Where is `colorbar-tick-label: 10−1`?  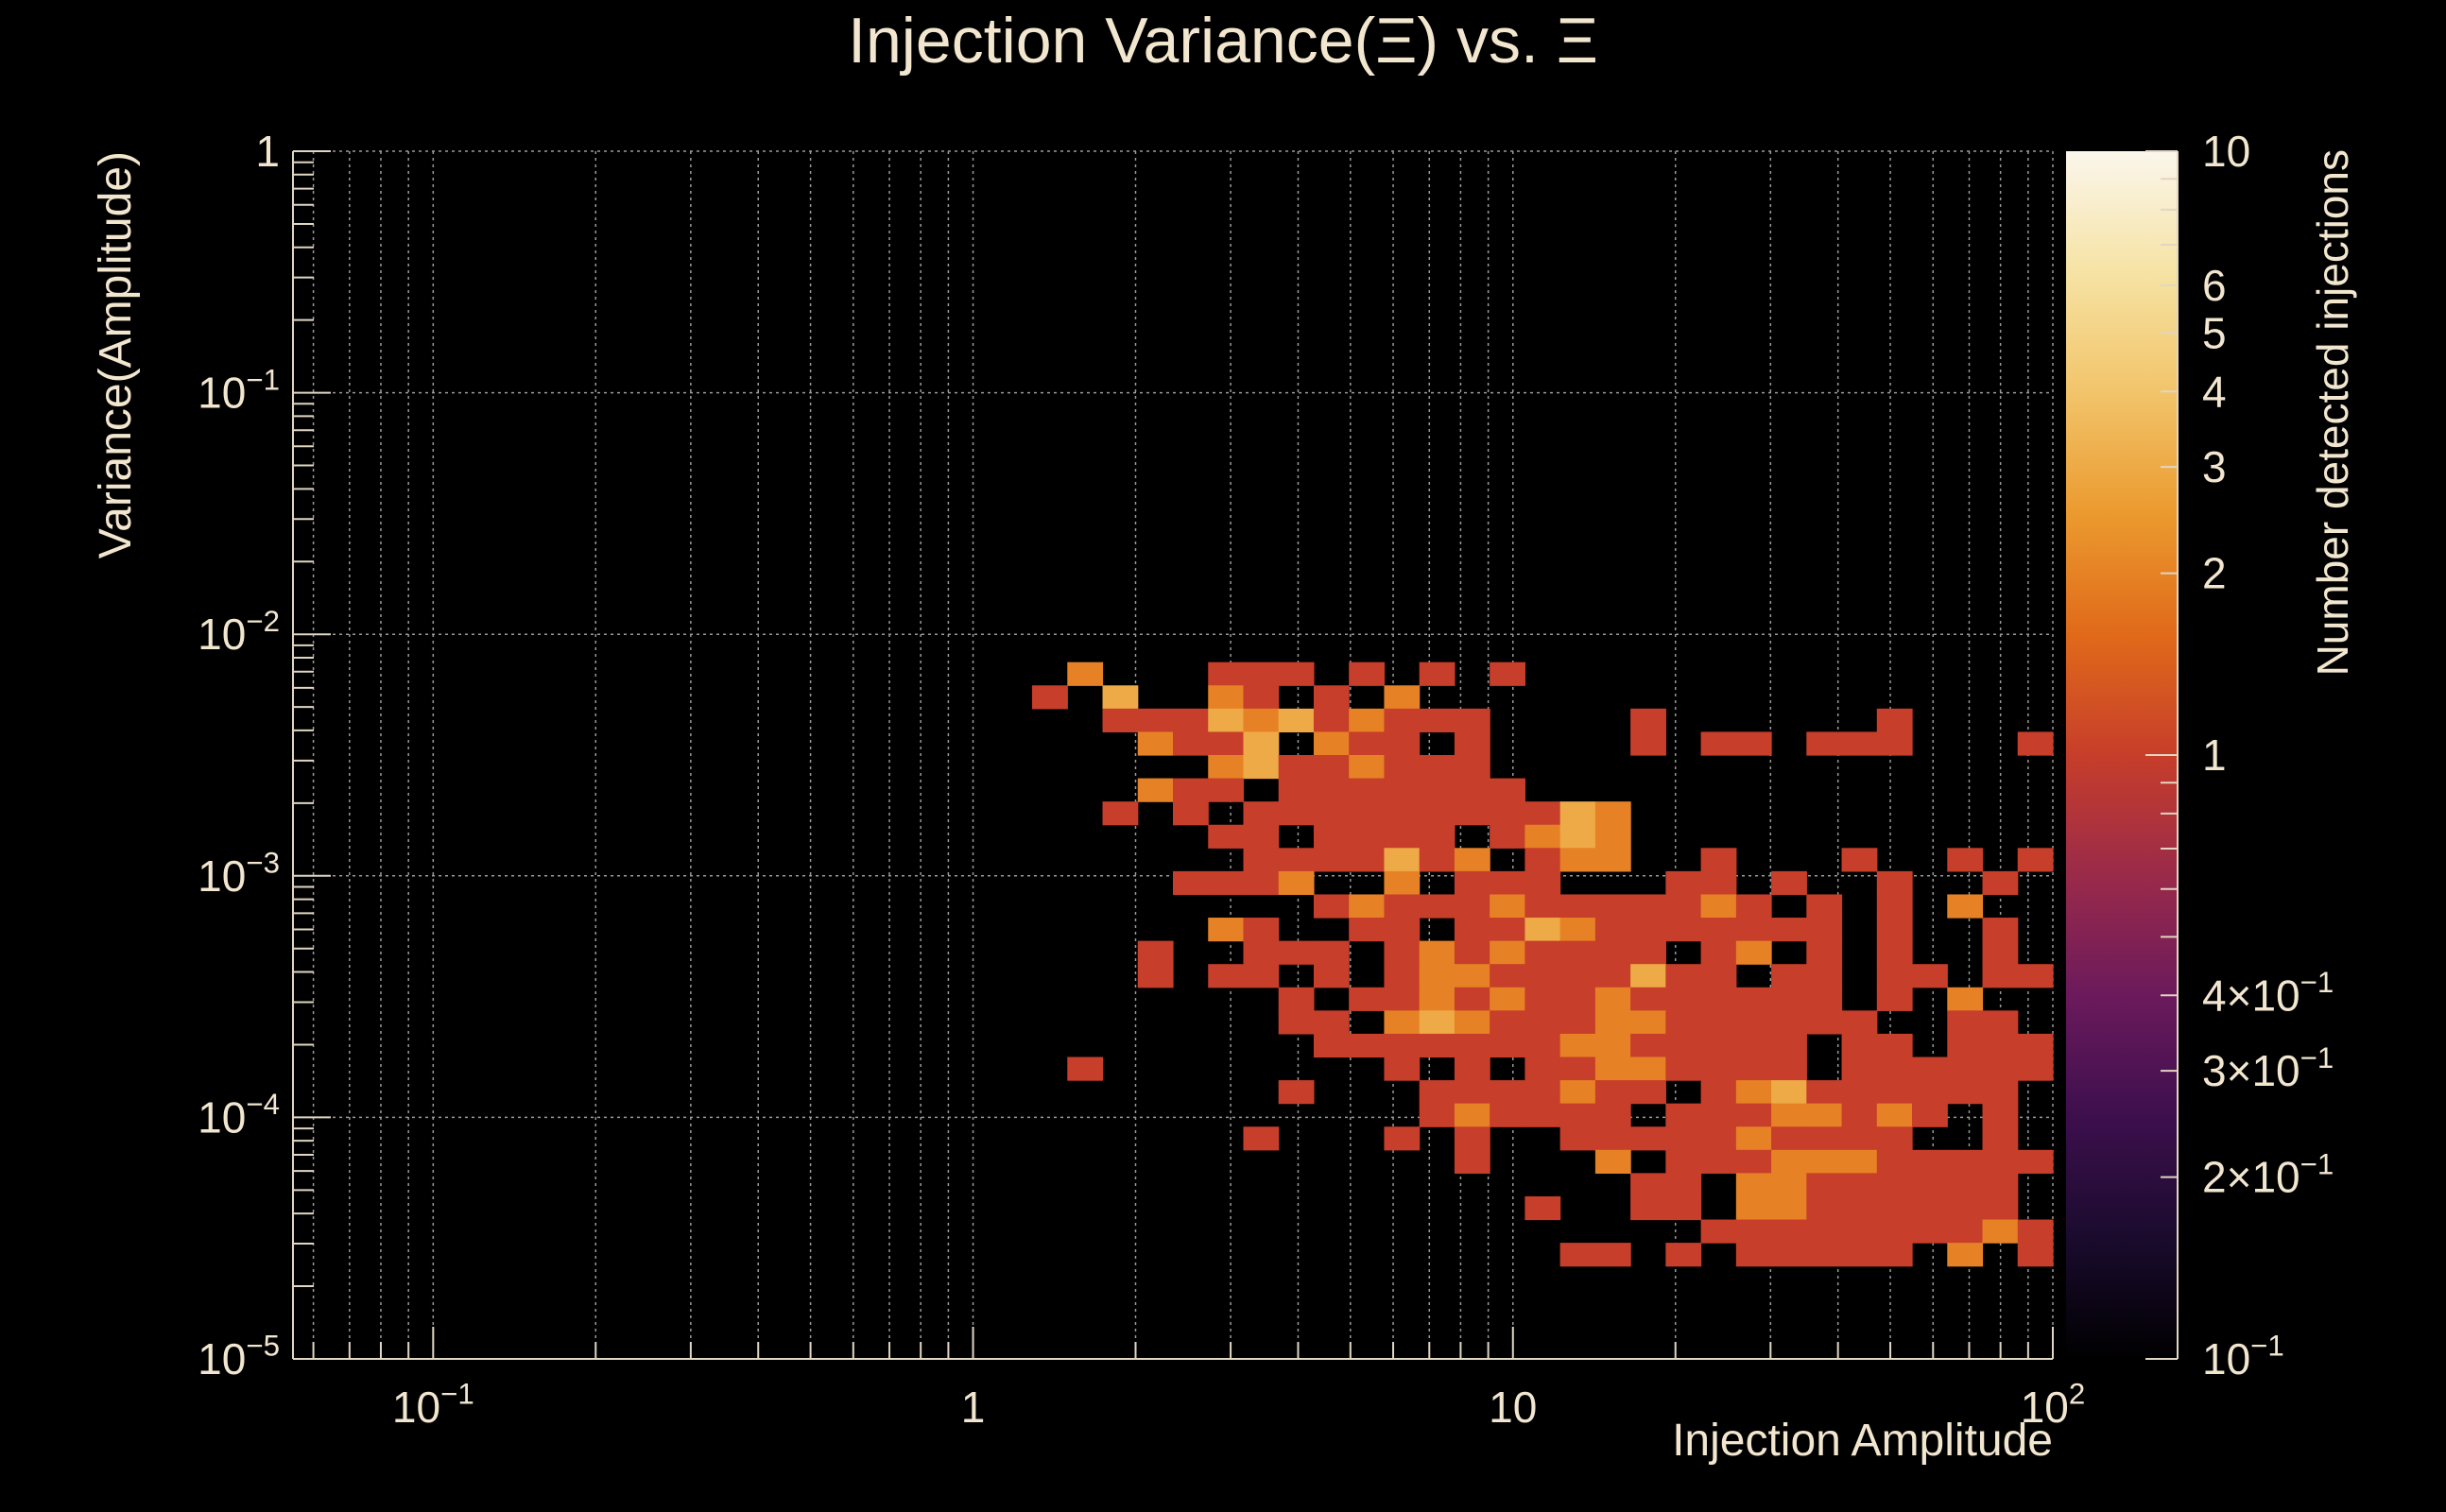 colorbar-tick-label: 10−1 is located at coordinates (2243, 1356).